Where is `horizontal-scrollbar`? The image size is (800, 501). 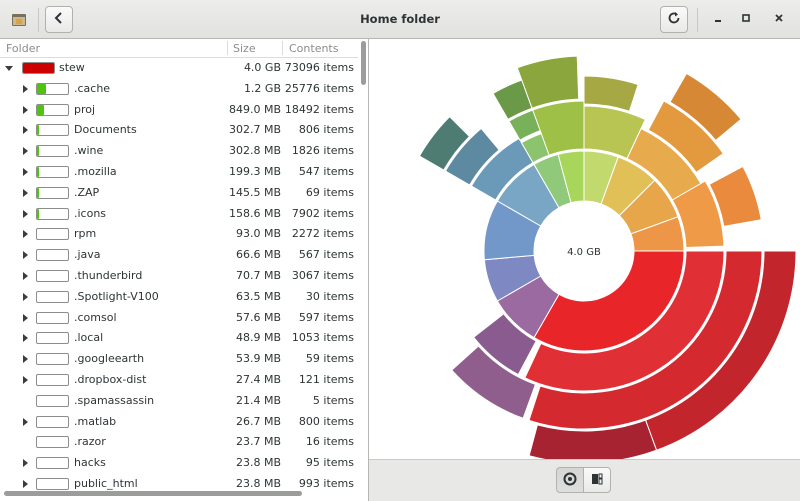 horizontal-scrollbar is located at coordinates (153, 493).